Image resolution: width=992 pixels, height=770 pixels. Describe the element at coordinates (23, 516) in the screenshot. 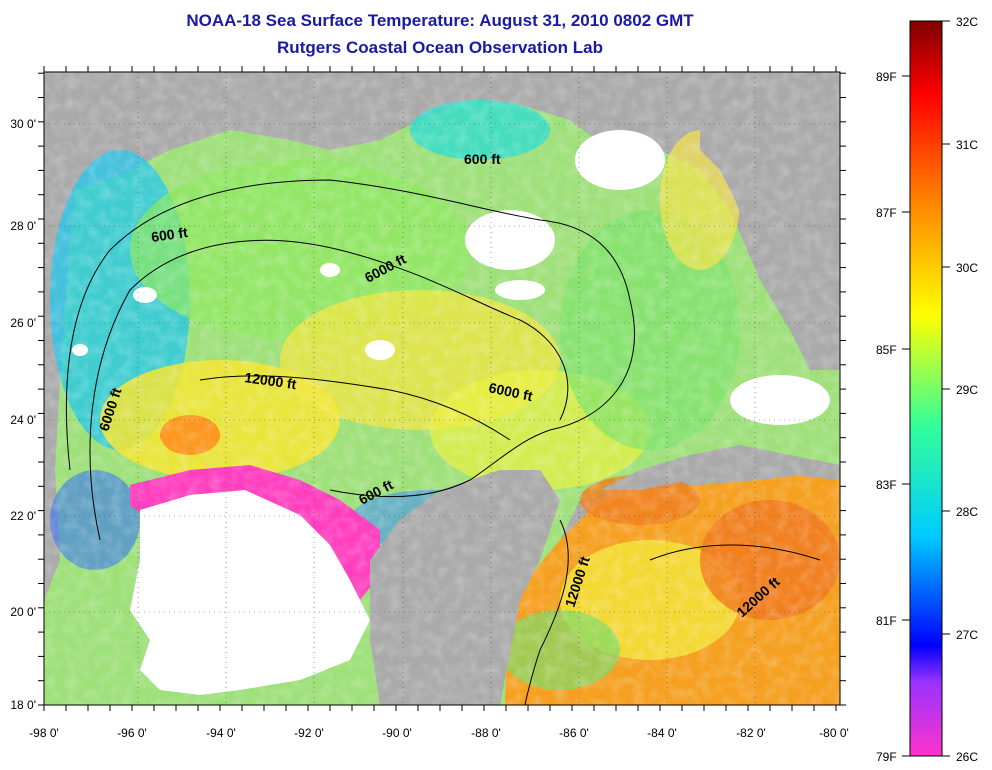

I see `lat-tick-label: 22 0'` at that location.